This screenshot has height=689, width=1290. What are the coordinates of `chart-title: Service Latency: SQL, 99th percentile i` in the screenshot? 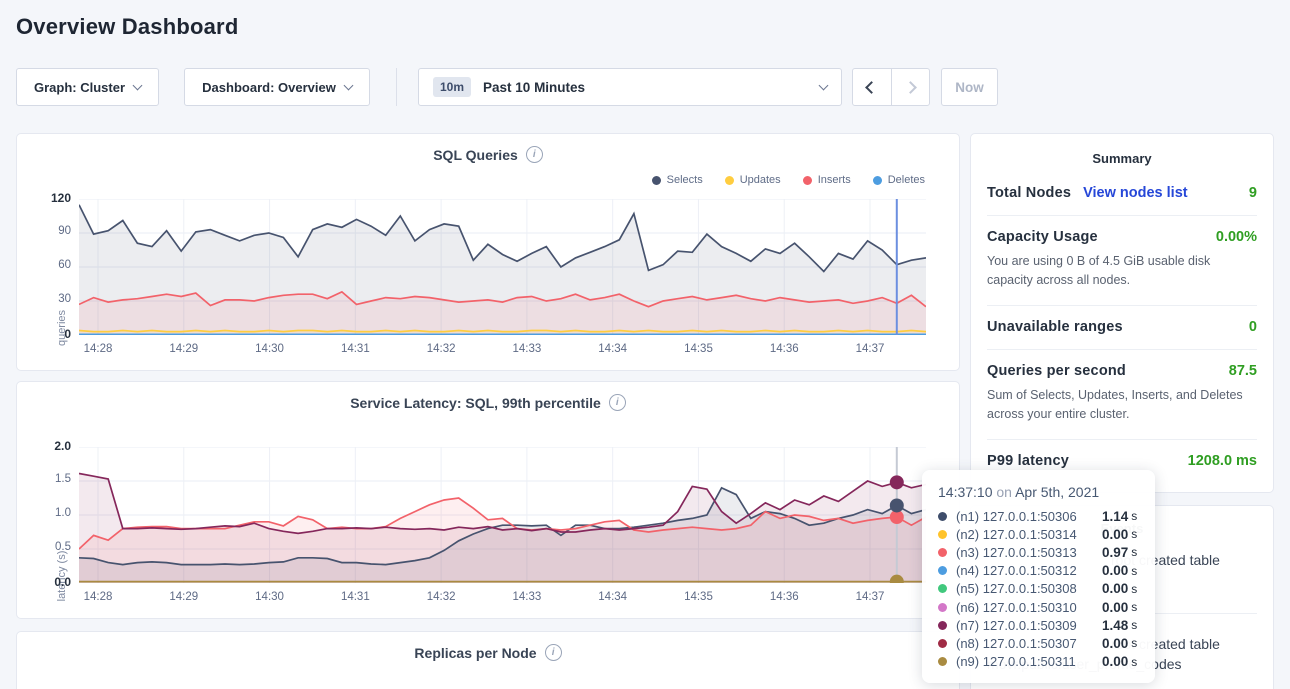 It's located at (488, 402).